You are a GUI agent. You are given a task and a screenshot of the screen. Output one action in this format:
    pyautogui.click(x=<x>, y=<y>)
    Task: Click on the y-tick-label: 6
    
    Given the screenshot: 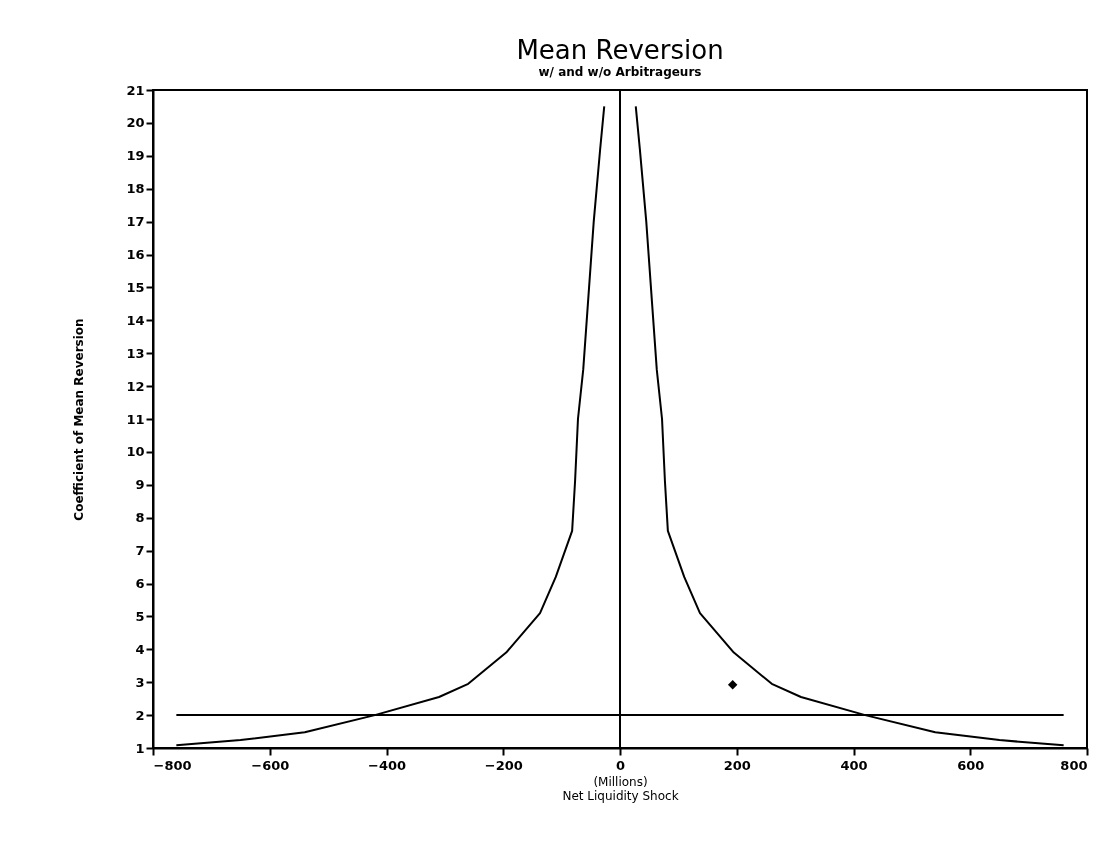 What is the action you would take?
    pyautogui.click(x=140, y=583)
    